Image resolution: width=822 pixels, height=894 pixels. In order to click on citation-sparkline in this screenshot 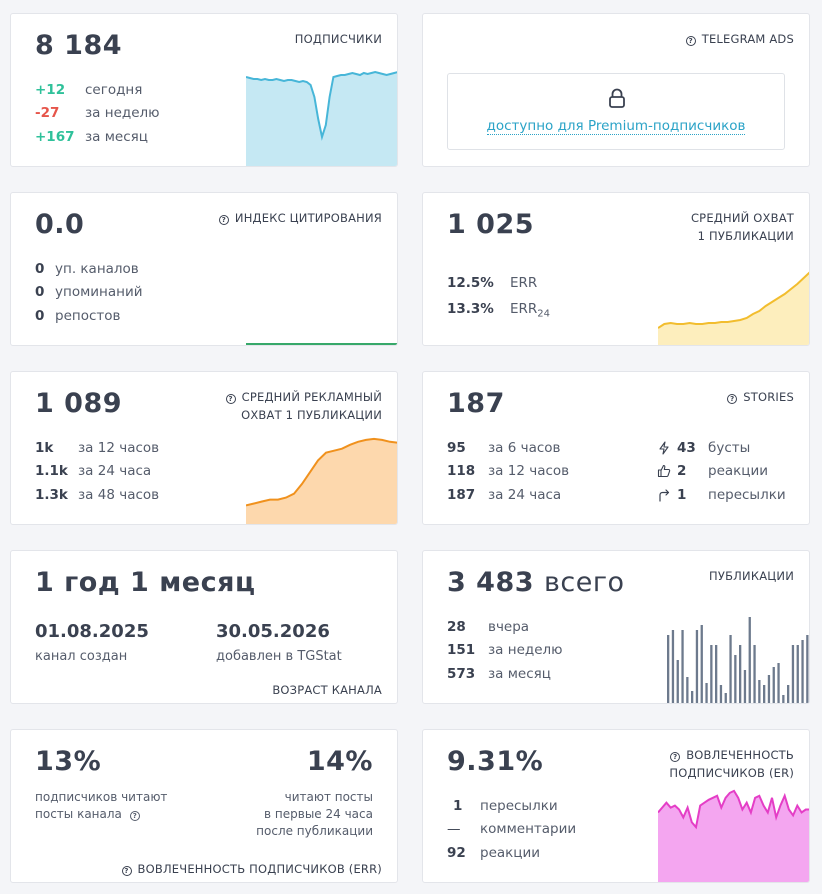, I will do `click(321, 344)`.